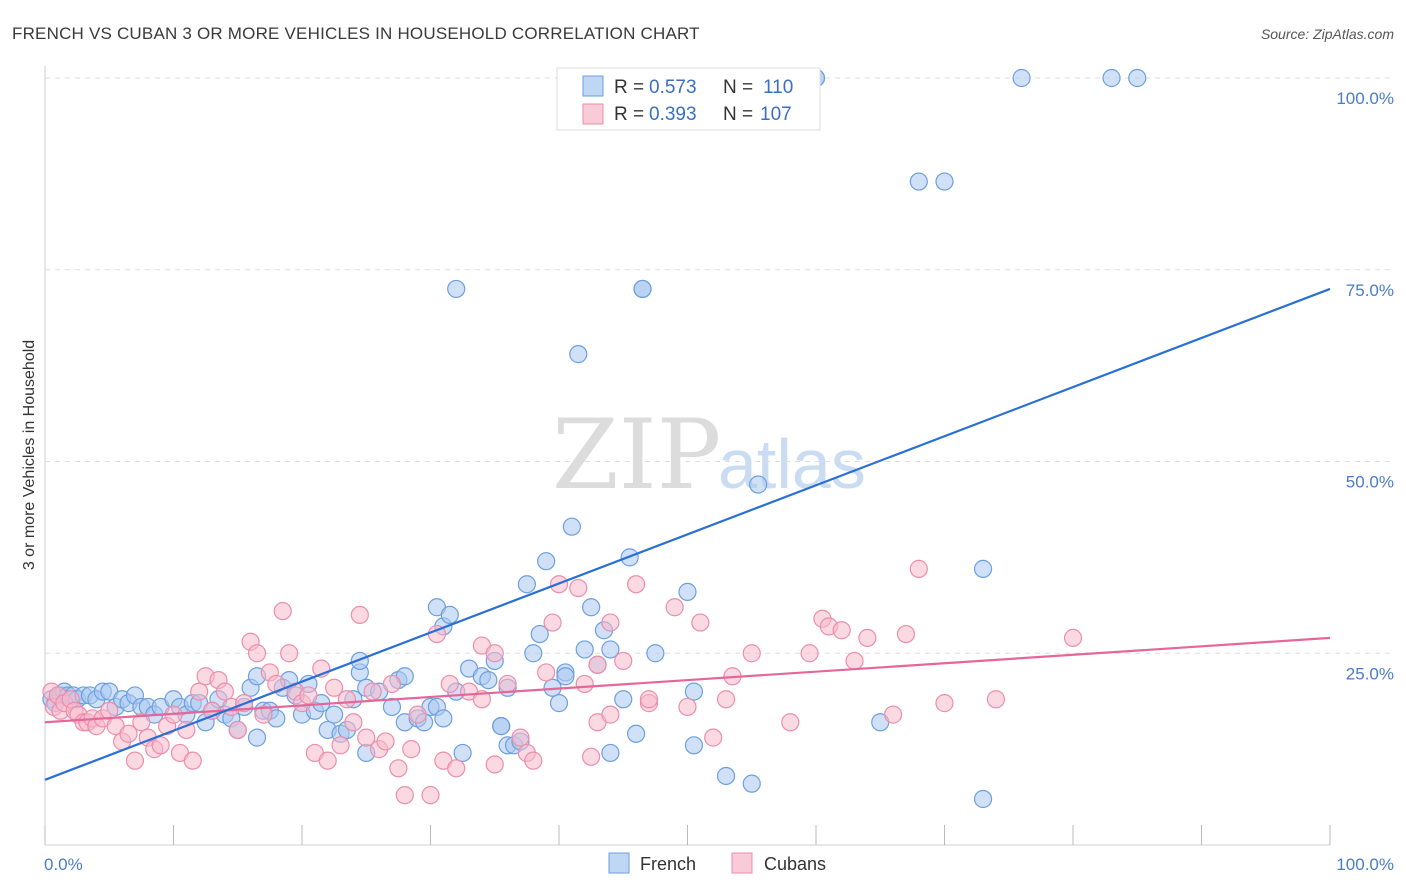 The width and height of the screenshot is (1406, 892). Describe the element at coordinates (63, 864) in the screenshot. I see `x-tick-label-left: 0.0%` at that location.